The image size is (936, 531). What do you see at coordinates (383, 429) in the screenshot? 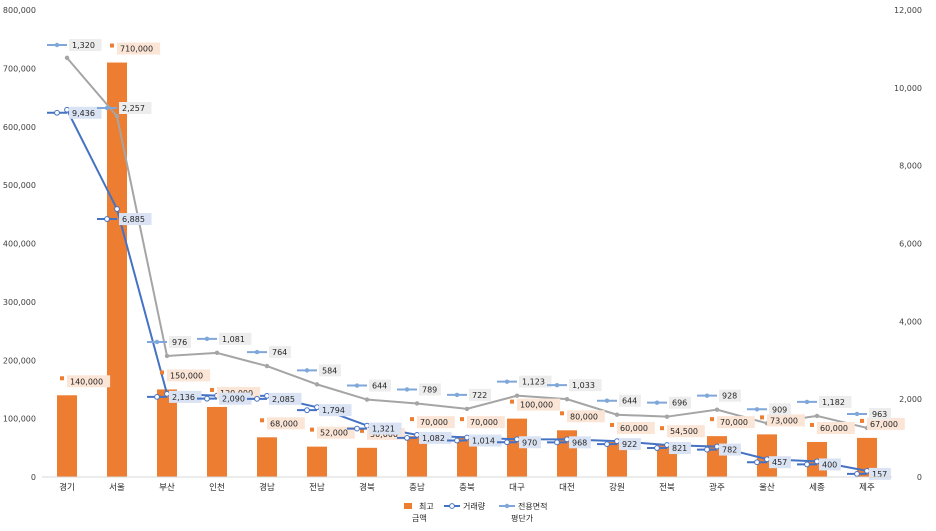
I see `data-label-text: 1,321` at bounding box center [383, 429].